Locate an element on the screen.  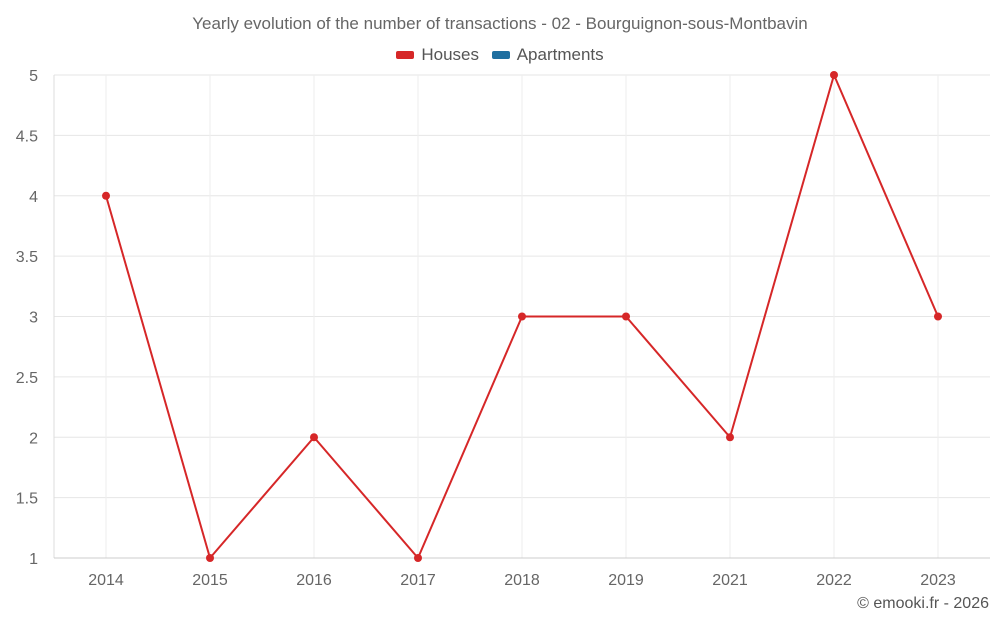
y-tick-label: 5 is located at coordinates (33, 76).